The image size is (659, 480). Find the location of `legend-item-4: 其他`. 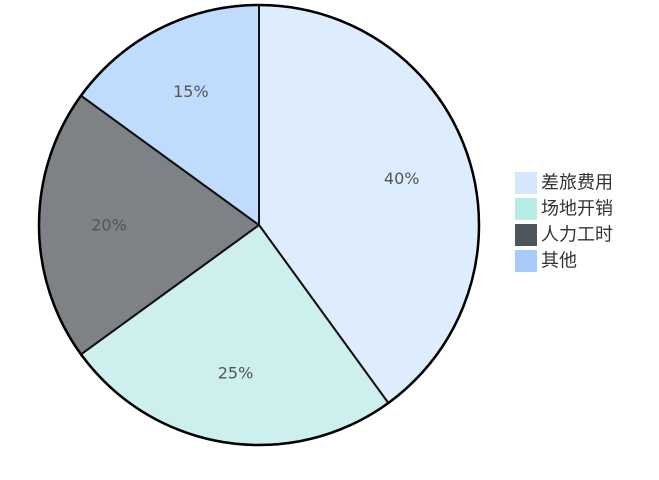

legend-item-4: 其他 is located at coordinates (546, 261).